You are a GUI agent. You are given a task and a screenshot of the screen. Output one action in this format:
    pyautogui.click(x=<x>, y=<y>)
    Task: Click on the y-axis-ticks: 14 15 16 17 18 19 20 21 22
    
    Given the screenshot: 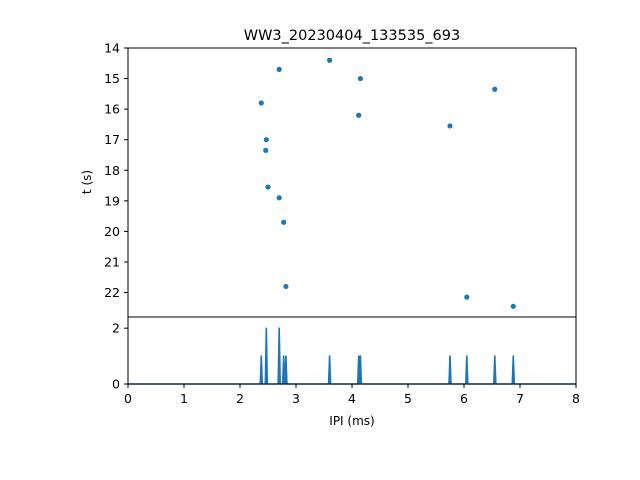 What is the action you would take?
    pyautogui.click(x=116, y=170)
    